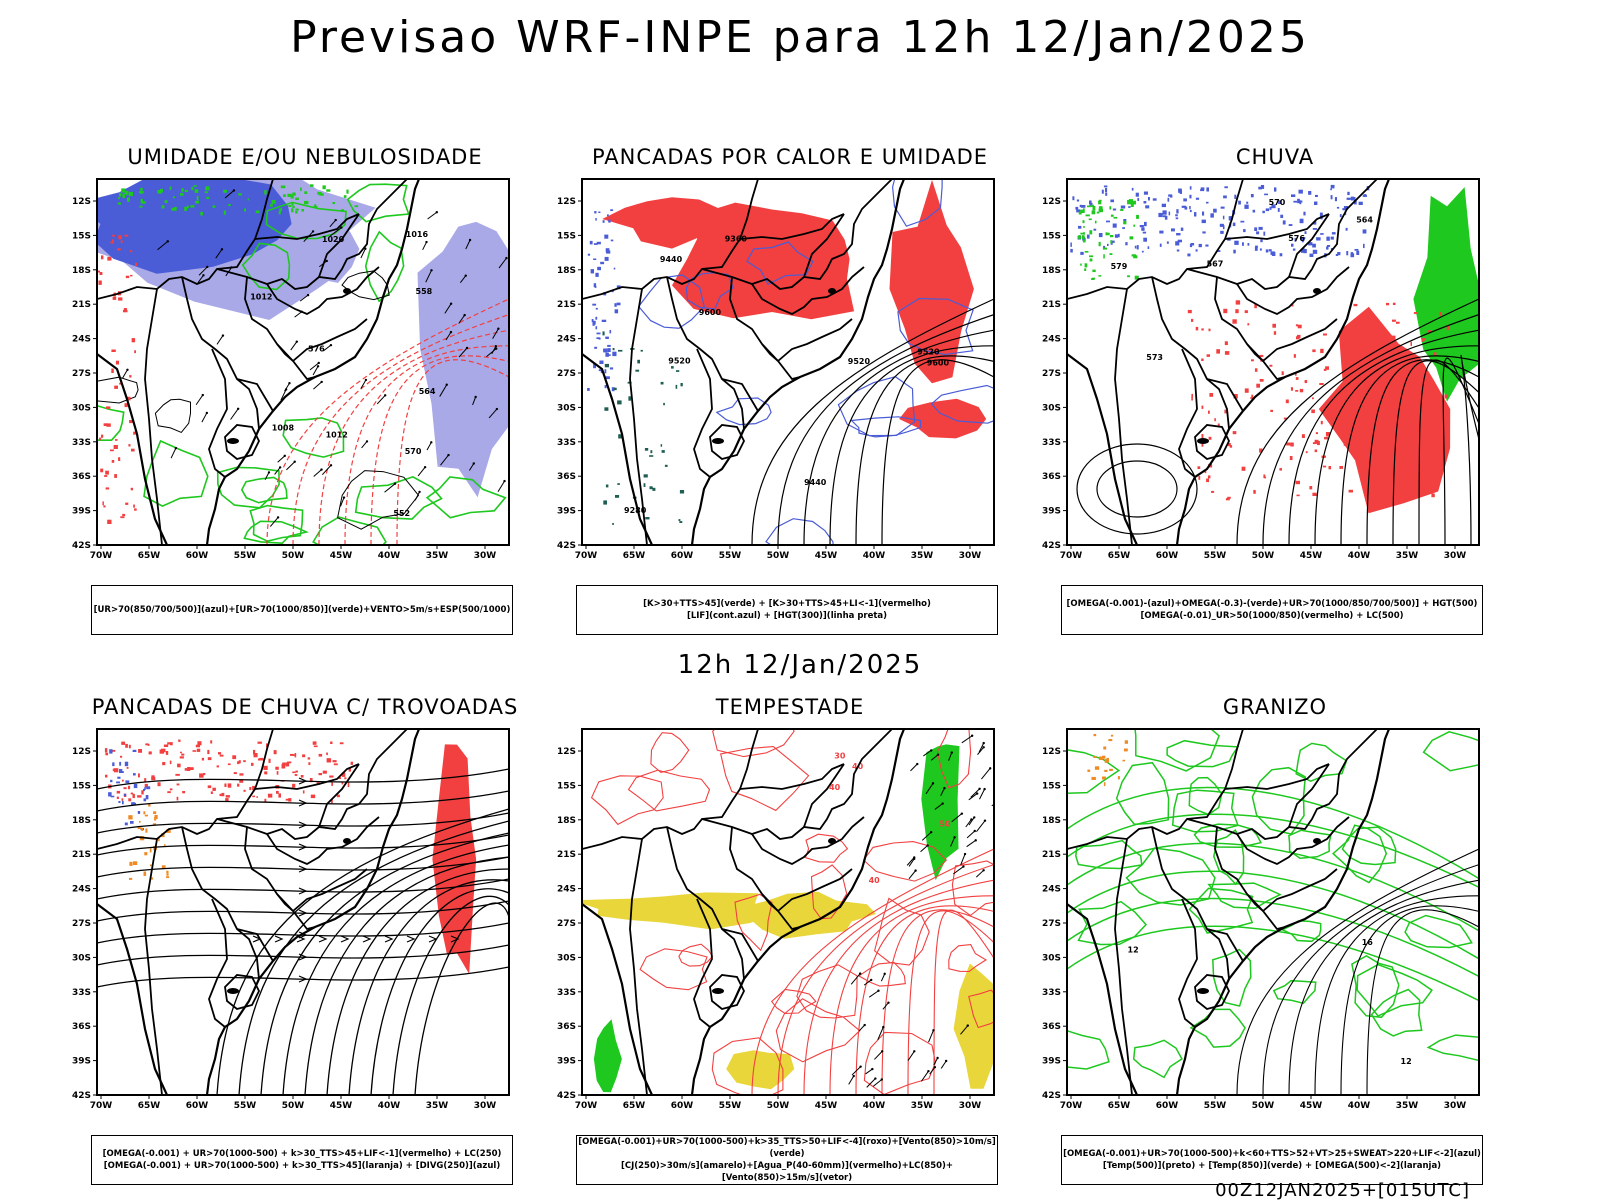 The image size is (1600, 1201). Describe the element at coordinates (1051, 546) in the screenshot. I see `lat-label: 42S` at that location.